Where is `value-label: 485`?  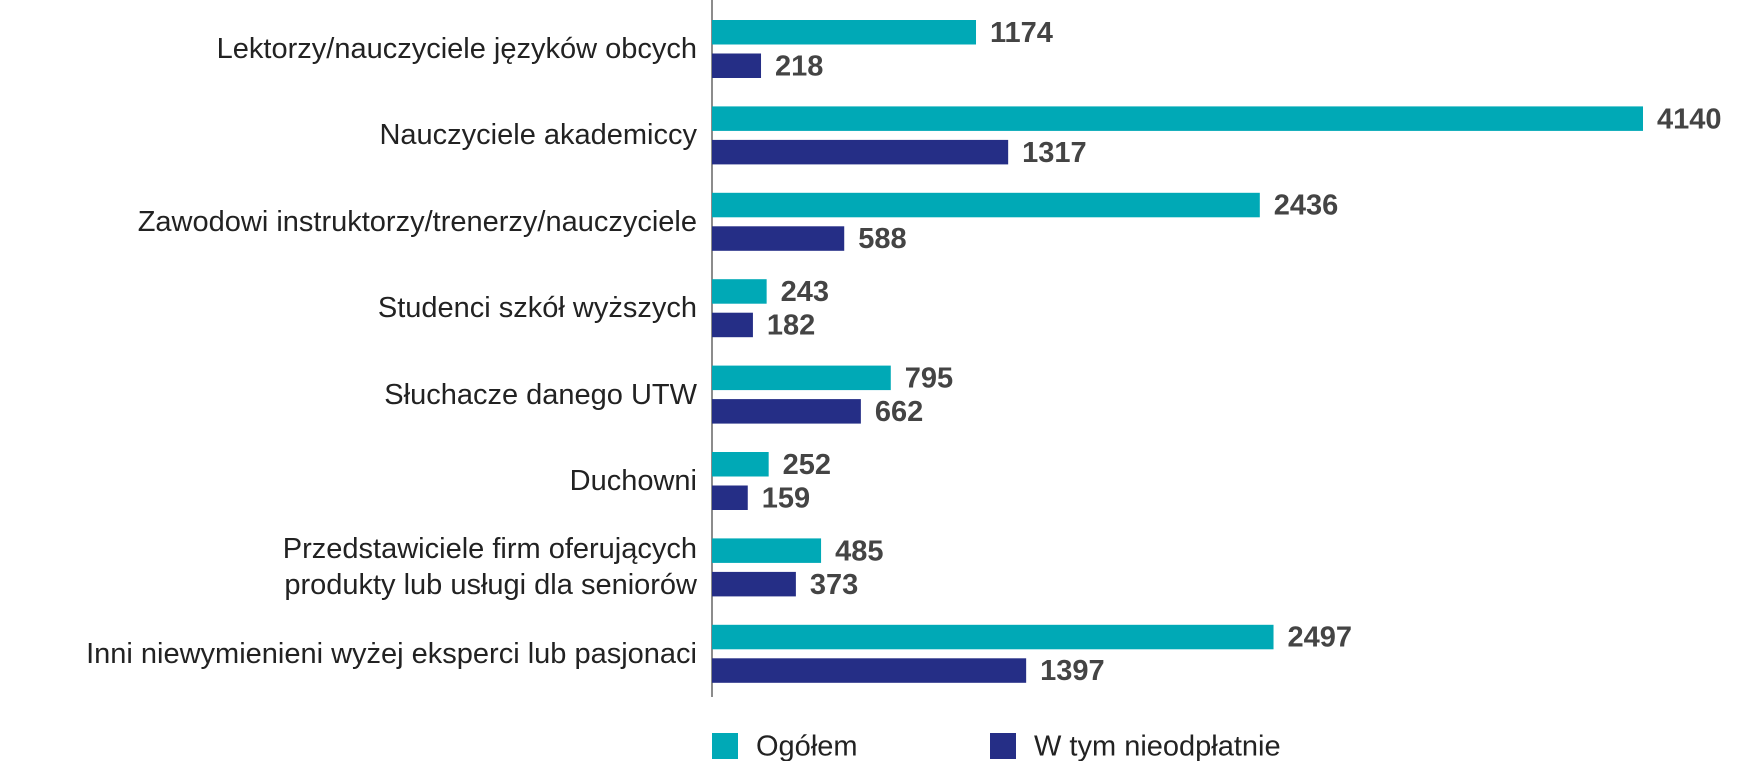
value-label: 485 is located at coordinates (859, 551).